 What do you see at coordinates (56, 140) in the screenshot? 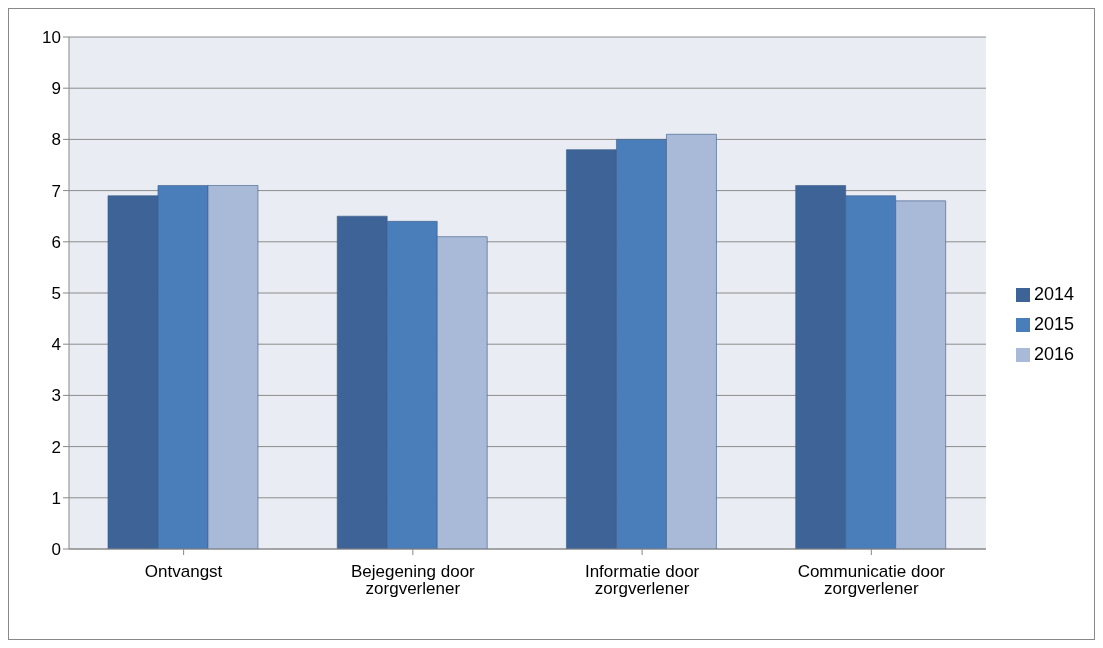
I see `y-tick-label: 8` at bounding box center [56, 140].